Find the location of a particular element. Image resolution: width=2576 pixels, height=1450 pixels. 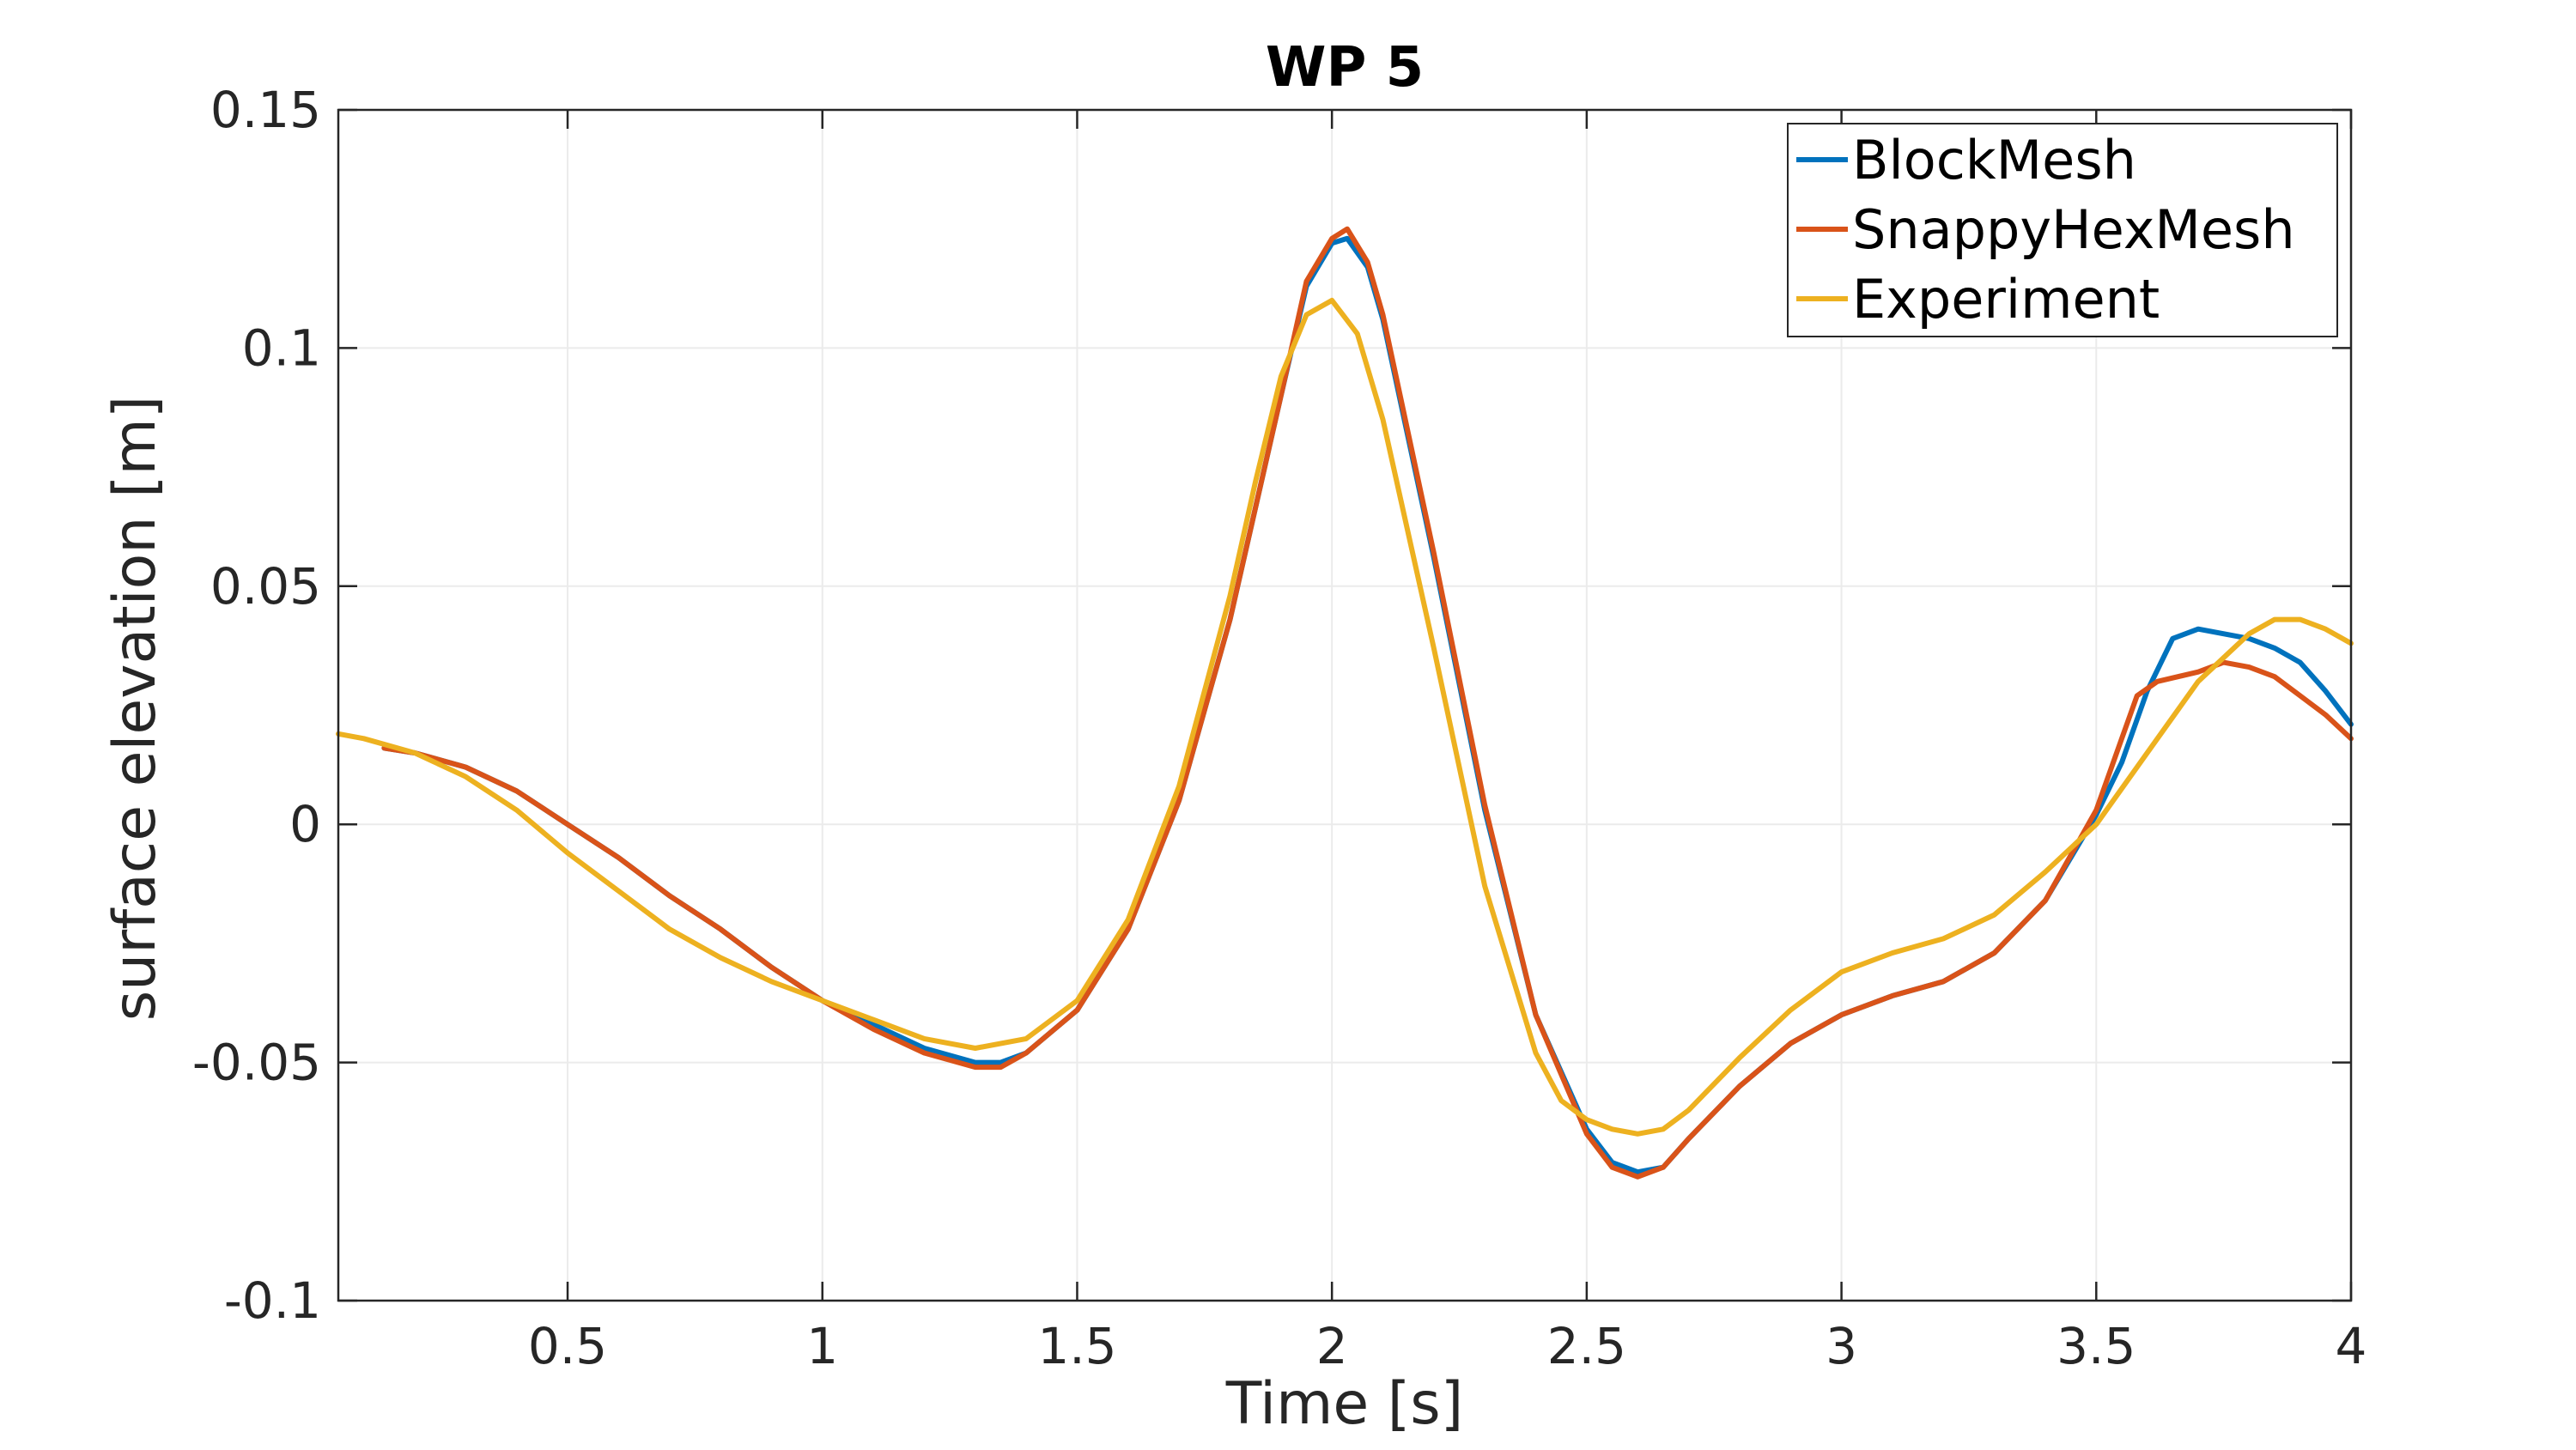

x-tick-label: 2 is located at coordinates (1332, 1346).